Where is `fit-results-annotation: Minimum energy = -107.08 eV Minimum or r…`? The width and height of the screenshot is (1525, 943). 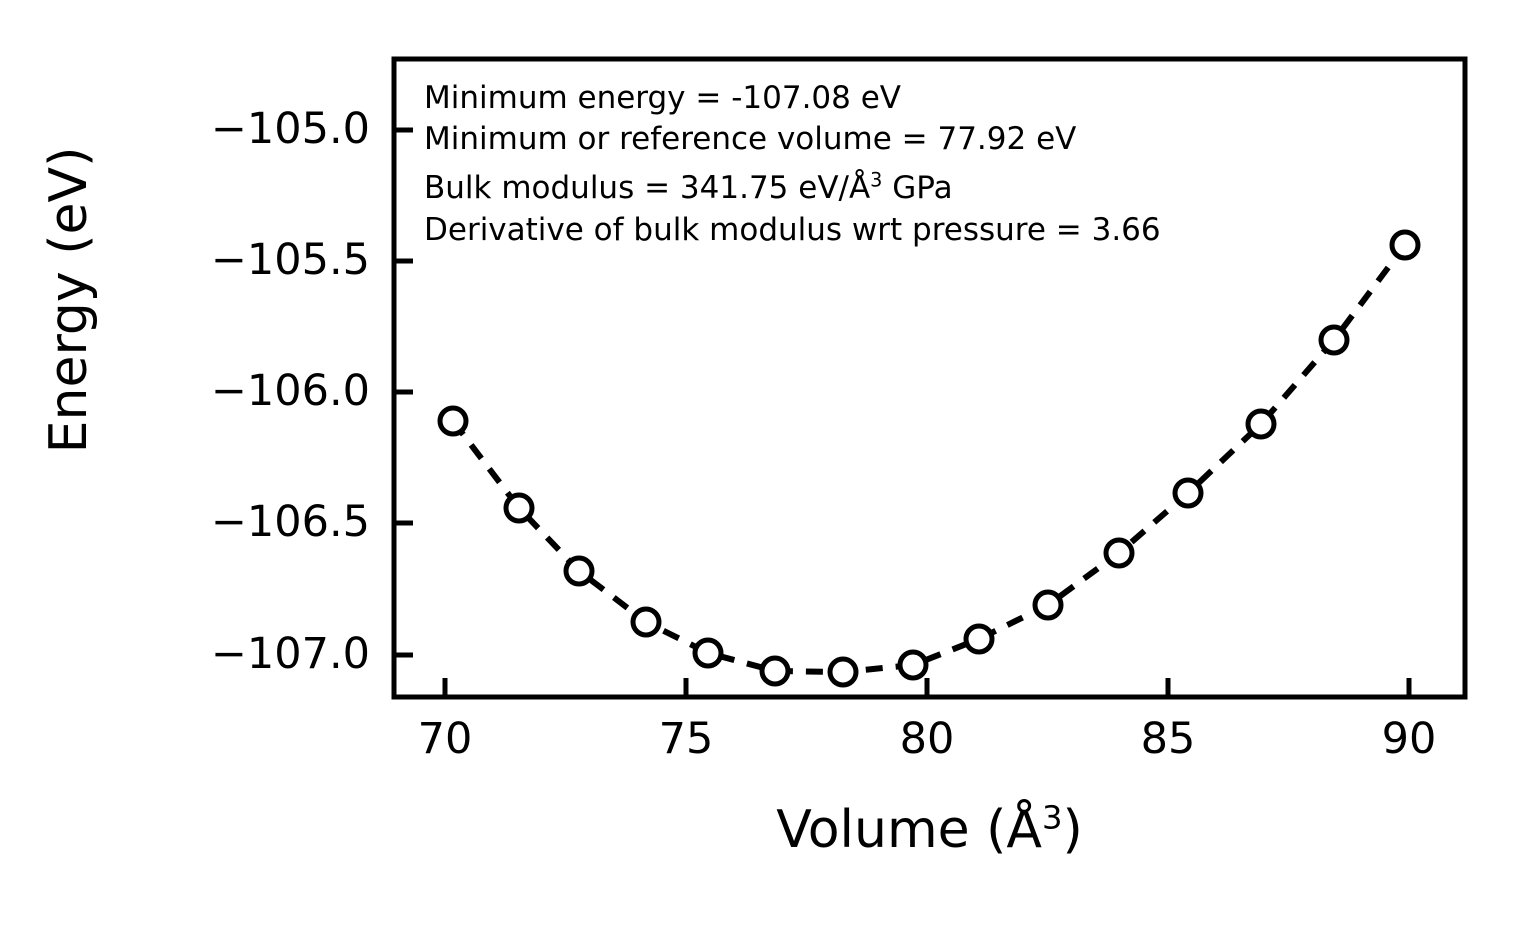 fit-results-annotation: Minimum energy = -107.08 eV Minimum or r… is located at coordinates (792, 164).